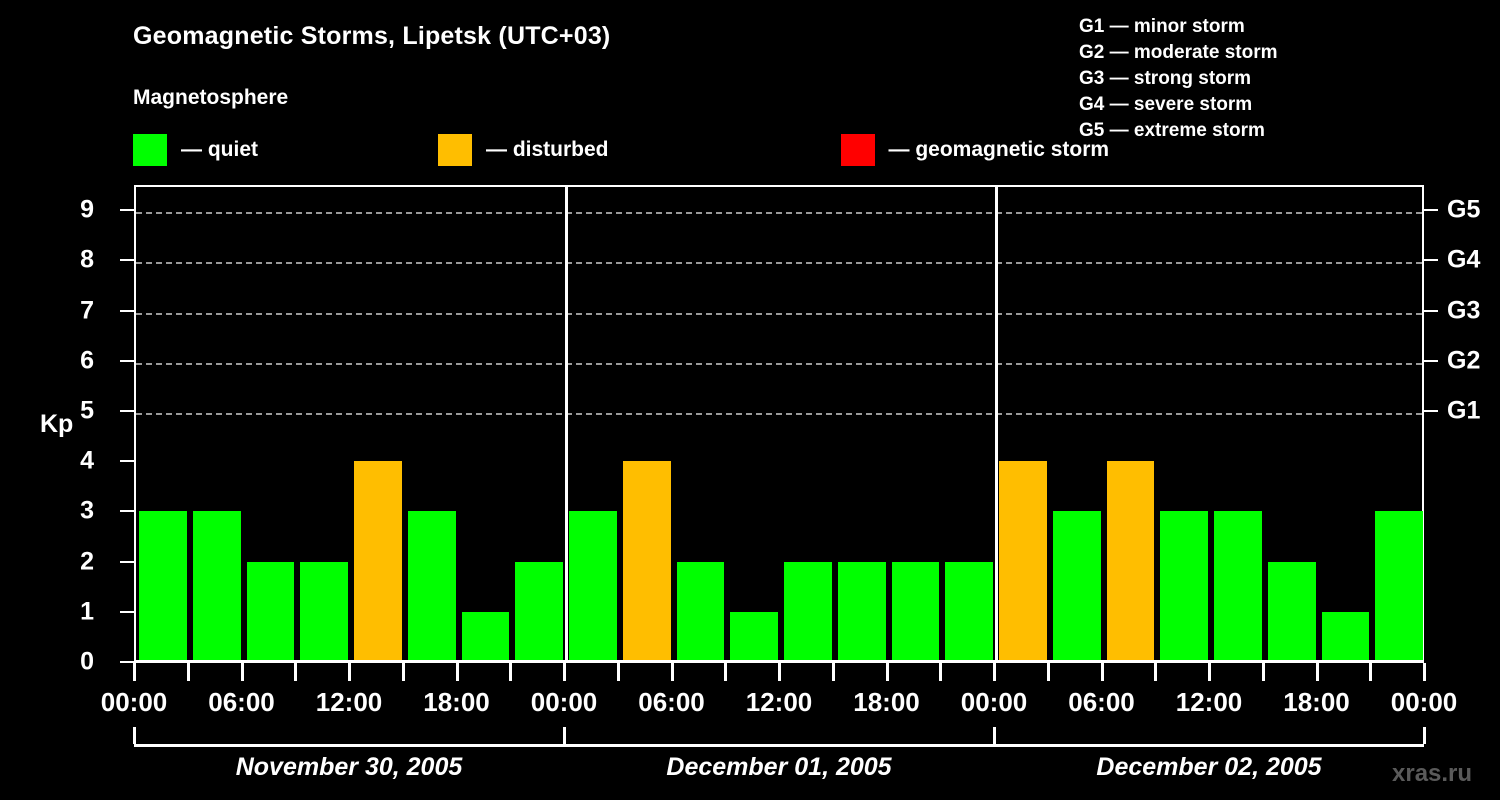  Describe the element at coordinates (1464, 360) in the screenshot. I see `g-tick-label-G2: G2` at that location.